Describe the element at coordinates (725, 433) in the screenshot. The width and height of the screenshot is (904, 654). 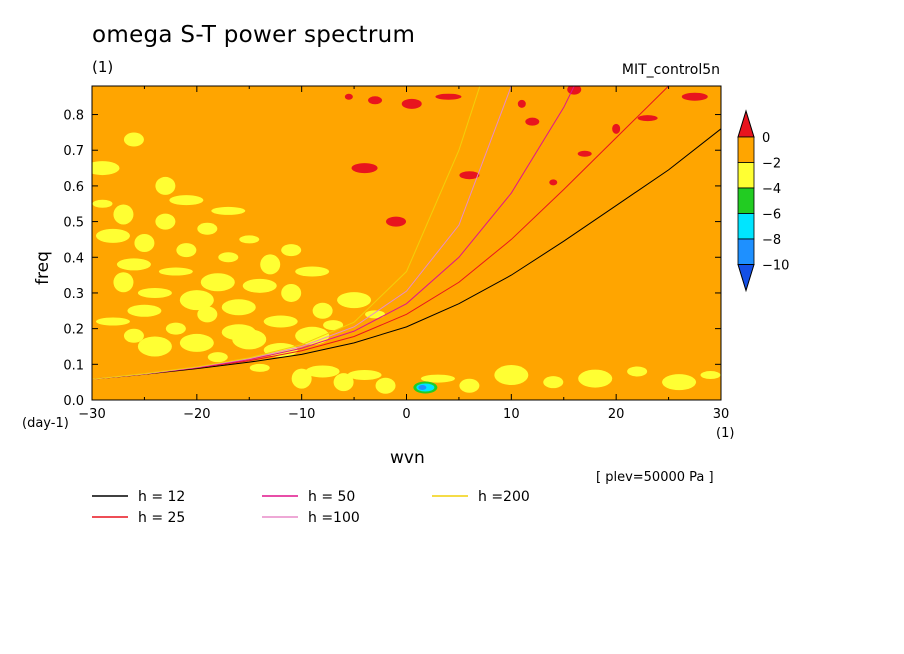
I see `x-axis-unit: (1)` at that location.